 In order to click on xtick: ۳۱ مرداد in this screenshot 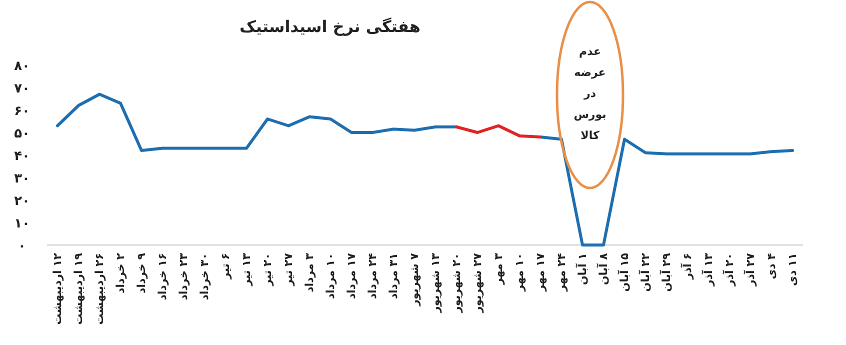, I will do `click(393, 276)`.